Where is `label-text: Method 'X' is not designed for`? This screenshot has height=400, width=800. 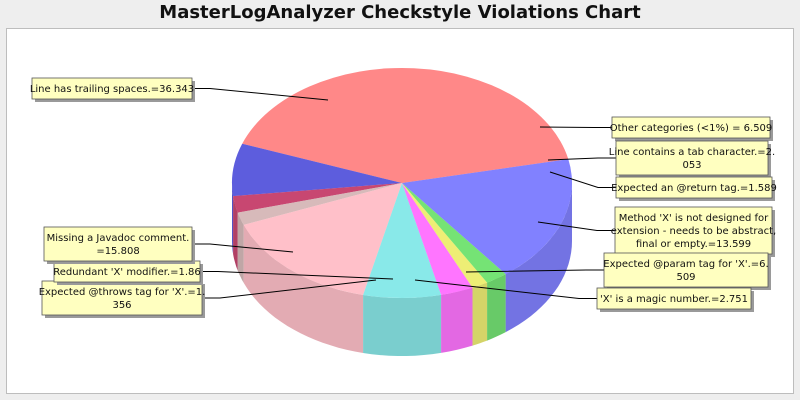
label-text: Method 'X' is not designed for is located at coordinates (694, 218).